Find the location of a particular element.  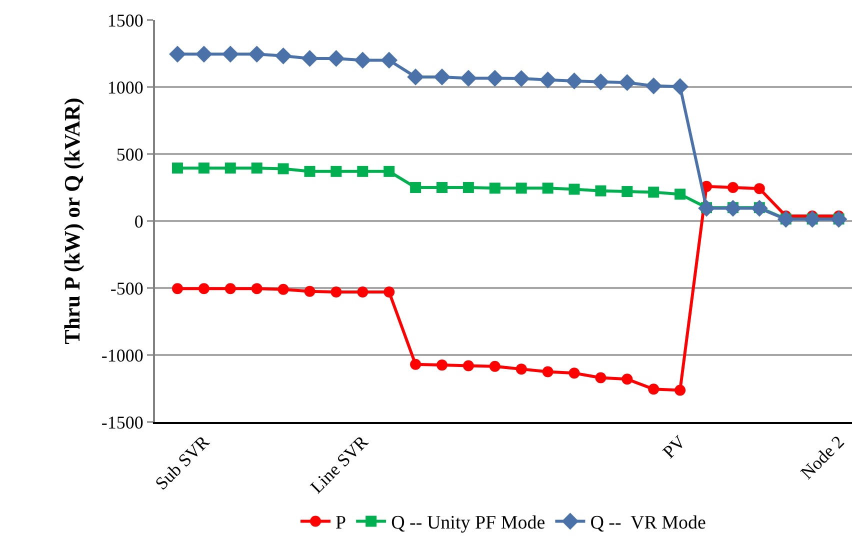

x-tick-label: Sub SVR is located at coordinates (182, 463).